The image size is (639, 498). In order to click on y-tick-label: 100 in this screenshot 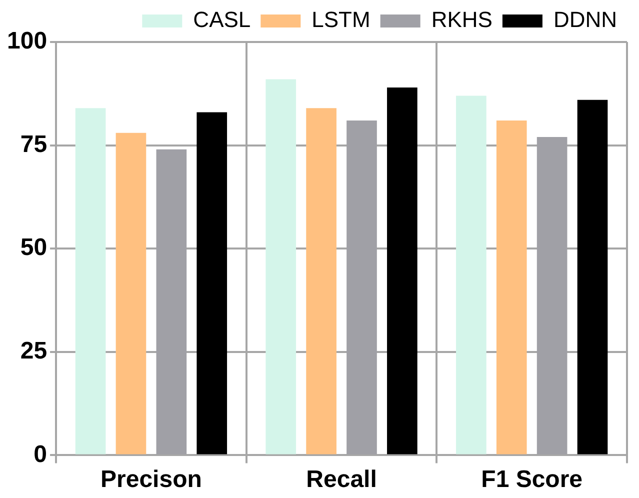, I will do `click(27, 41)`.